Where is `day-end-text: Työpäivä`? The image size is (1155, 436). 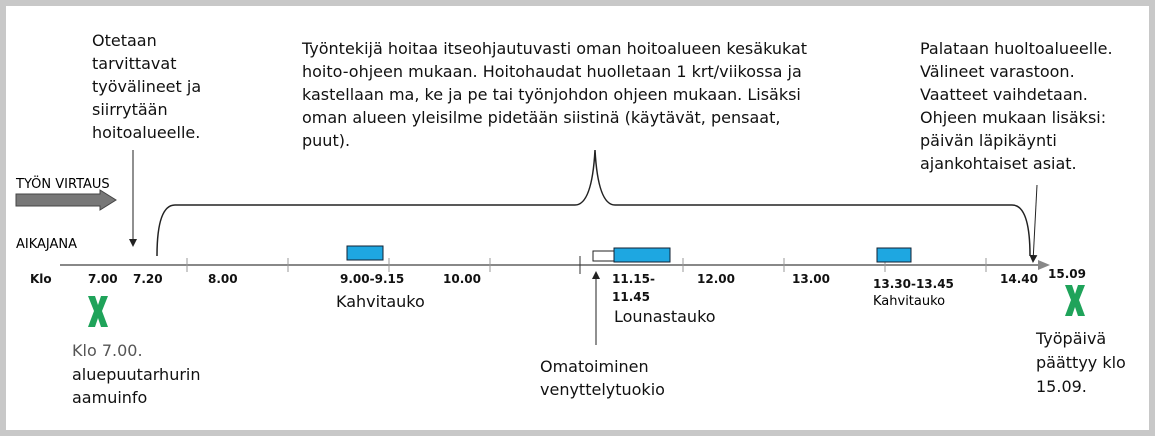 day-end-text: Työpäivä is located at coordinates (1070, 338).